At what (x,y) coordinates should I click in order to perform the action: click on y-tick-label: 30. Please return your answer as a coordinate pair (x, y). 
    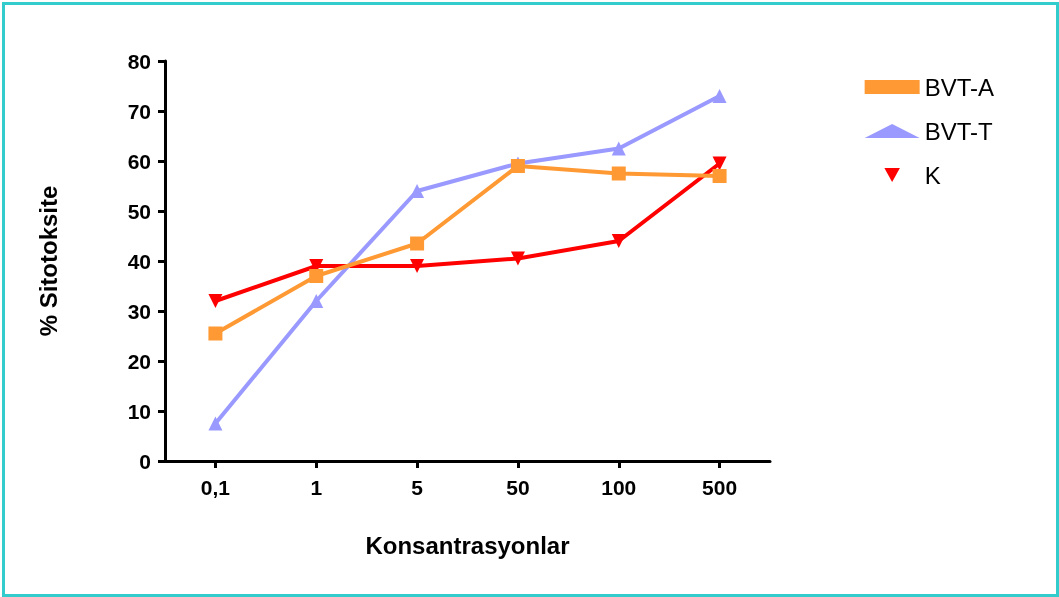
    Looking at the image, I should click on (139, 311).